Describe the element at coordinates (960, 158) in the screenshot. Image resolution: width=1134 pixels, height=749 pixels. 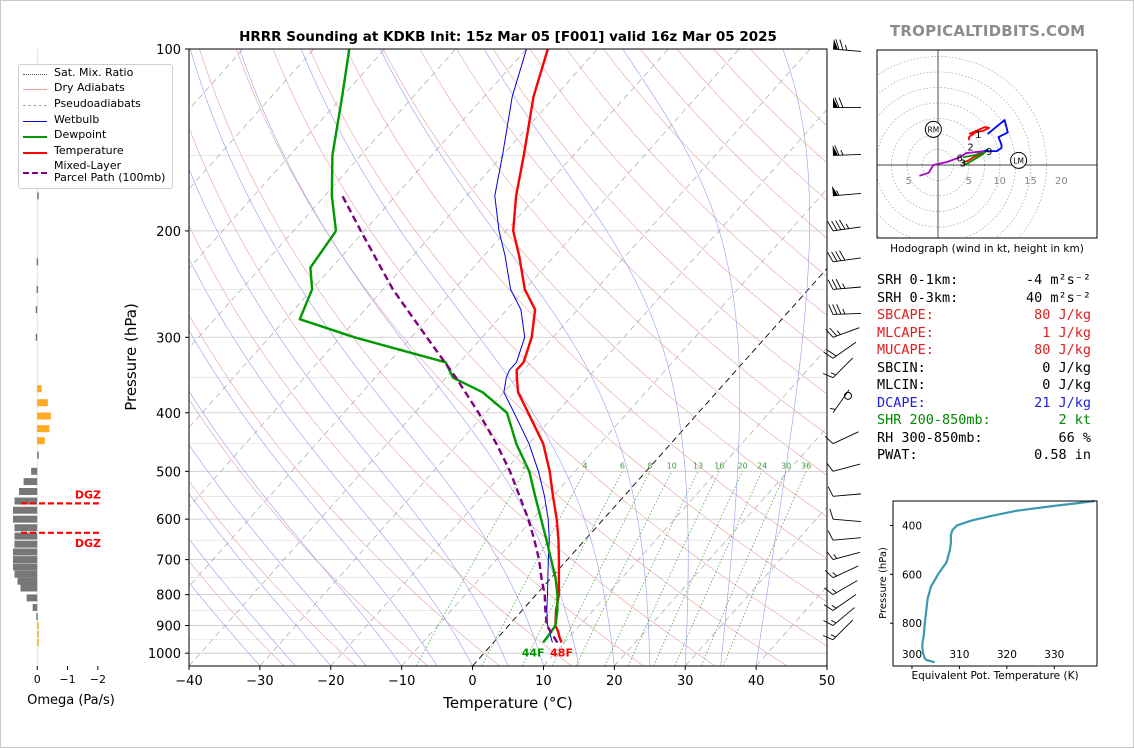
I see `hodograph-height-label: 6` at that location.